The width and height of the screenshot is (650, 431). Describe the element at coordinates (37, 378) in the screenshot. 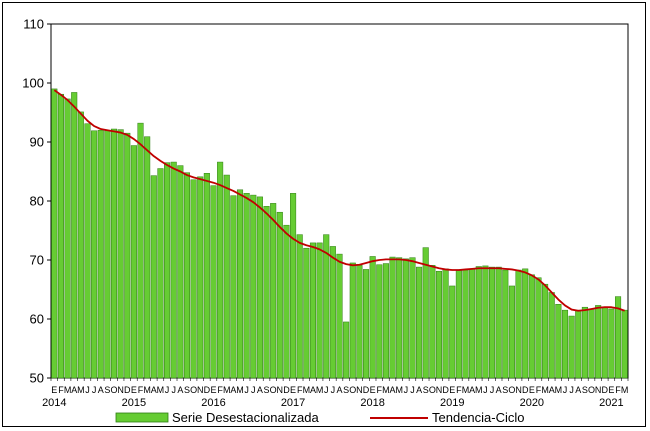

I see `y-tick-label: 50` at that location.